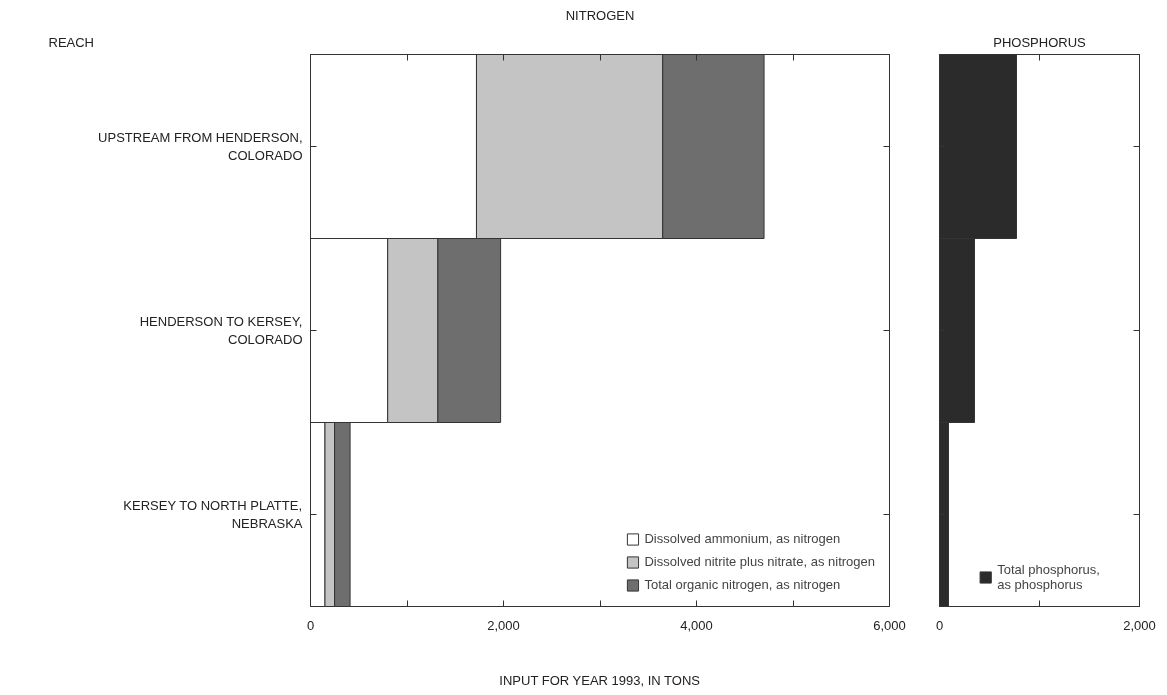 This screenshot has width=1167, height=695. I want to click on y-axis-title: REACH, so click(71, 42).